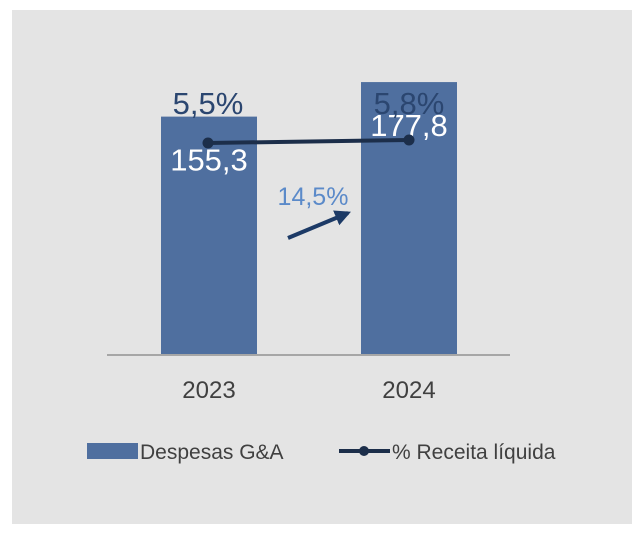 This screenshot has width=642, height=534. I want to click on x-tick-label: 2024, so click(408, 390).